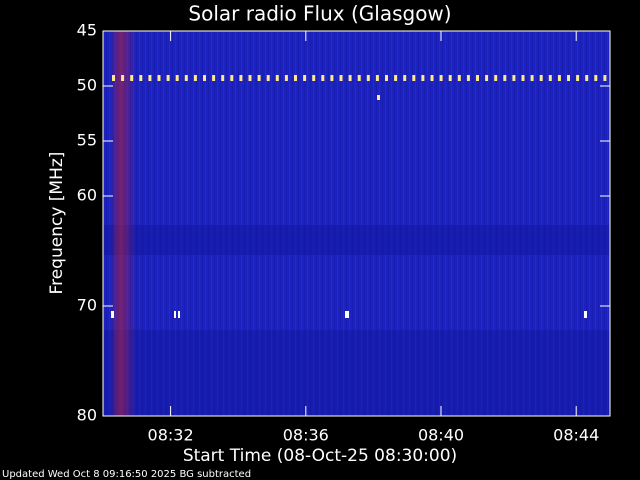  I want to click on y-tick-label: 80, so click(87, 415).